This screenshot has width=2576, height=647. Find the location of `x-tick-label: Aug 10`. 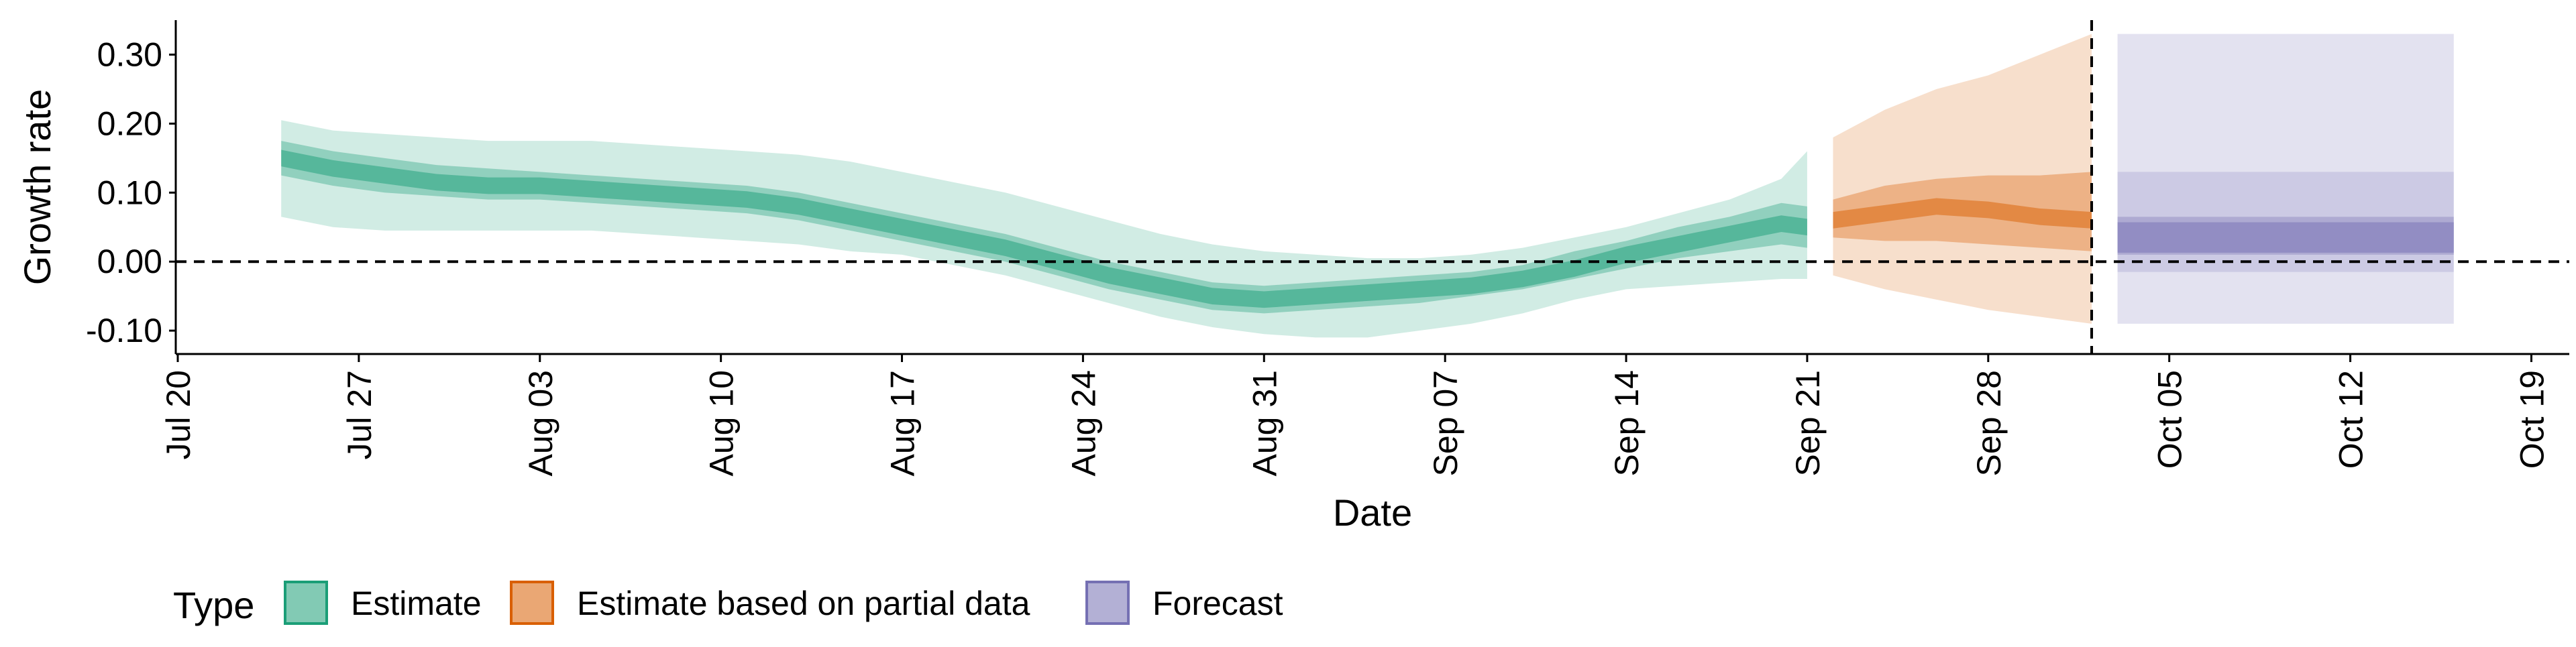

x-tick-label: Aug 10 is located at coordinates (722, 423).